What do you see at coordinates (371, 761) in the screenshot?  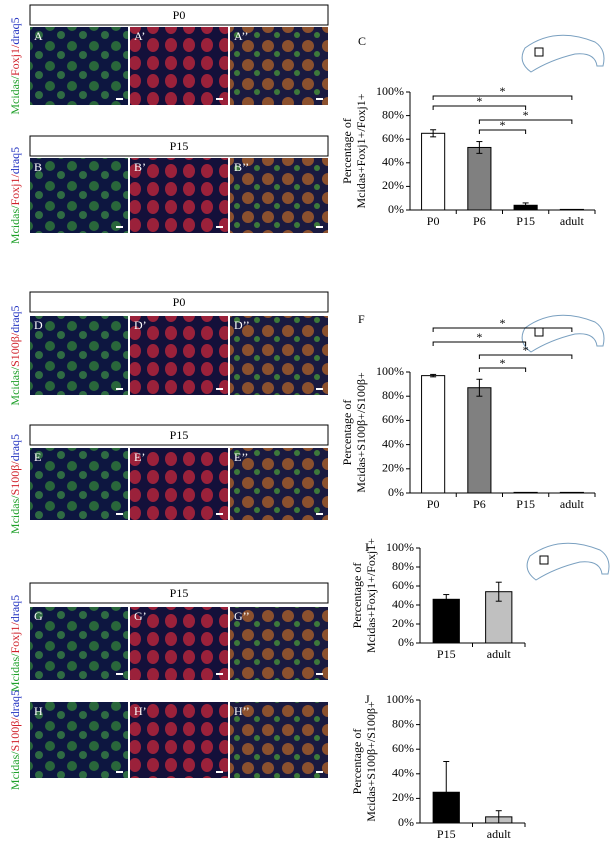 I see `y-axis-label: Mcidas+S100β+/S100β+` at bounding box center [371, 761].